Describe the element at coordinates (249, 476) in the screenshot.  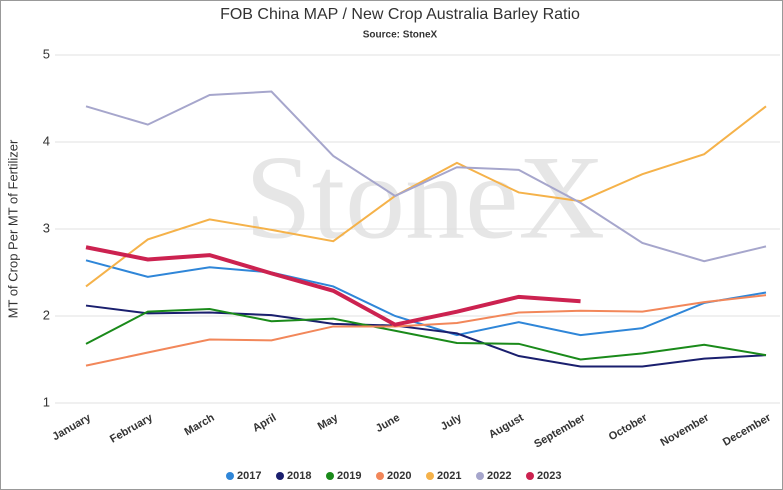
I see `legend-label: 2017` at that location.